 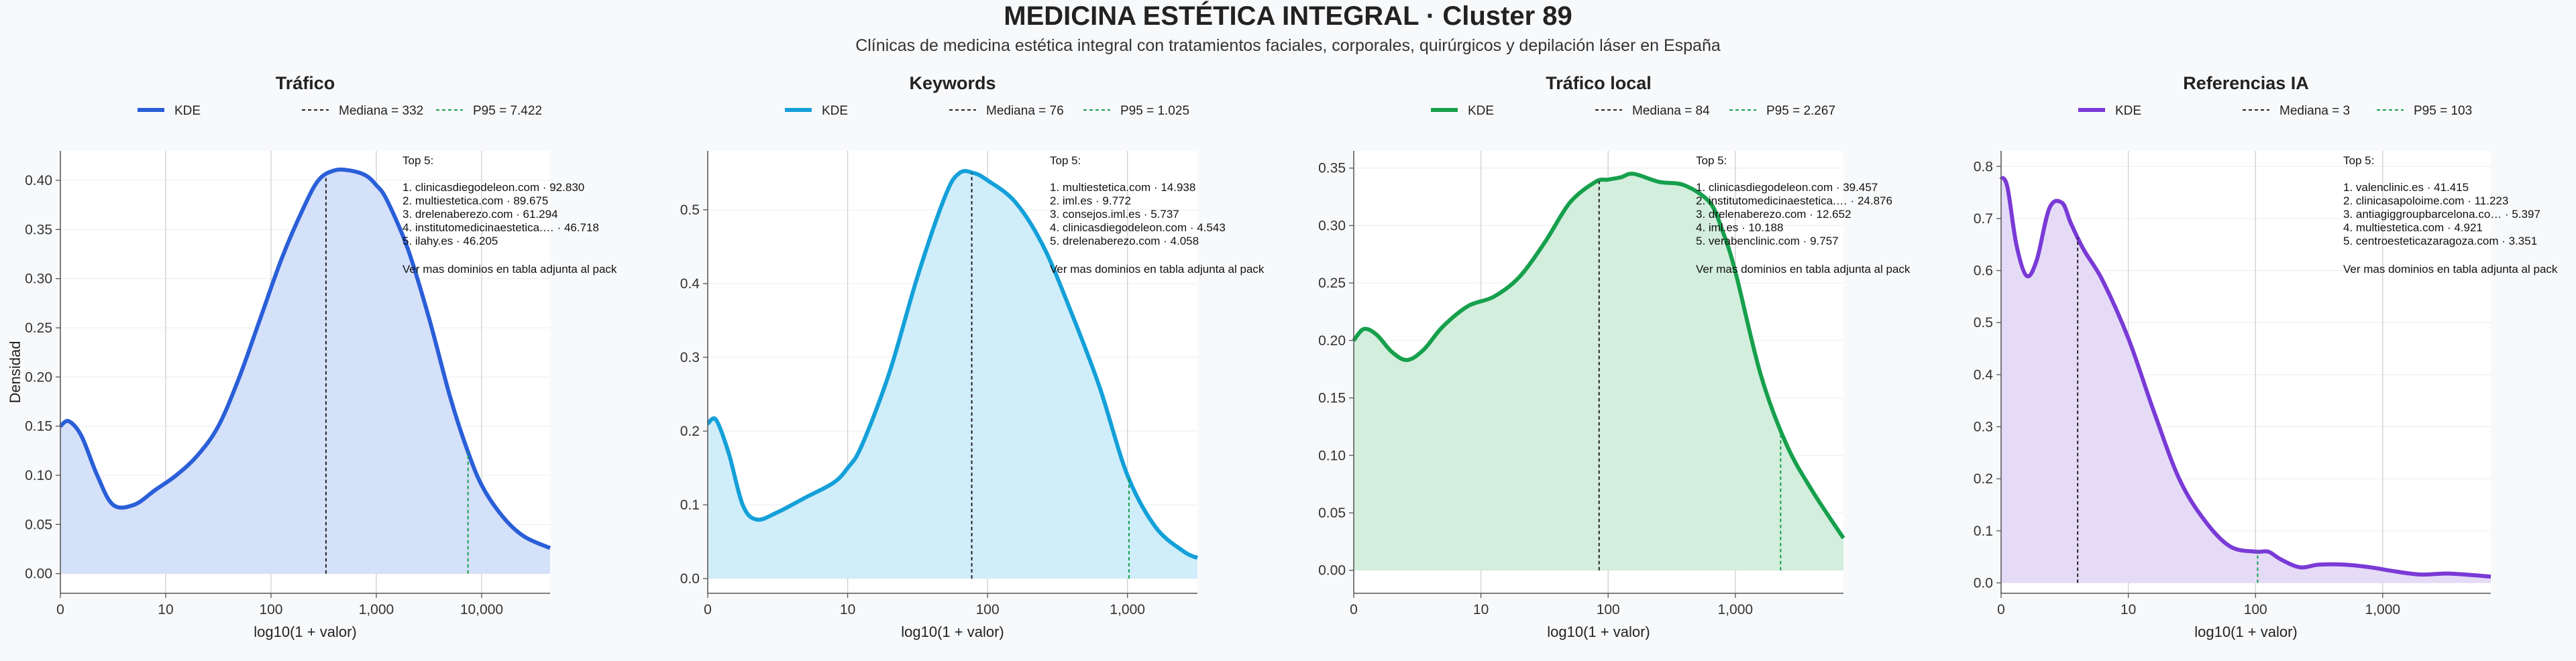 What do you see at coordinates (2425, 200) in the screenshot?
I see `top5-item: 2. clinicasapoloime.com · 11.223` at bounding box center [2425, 200].